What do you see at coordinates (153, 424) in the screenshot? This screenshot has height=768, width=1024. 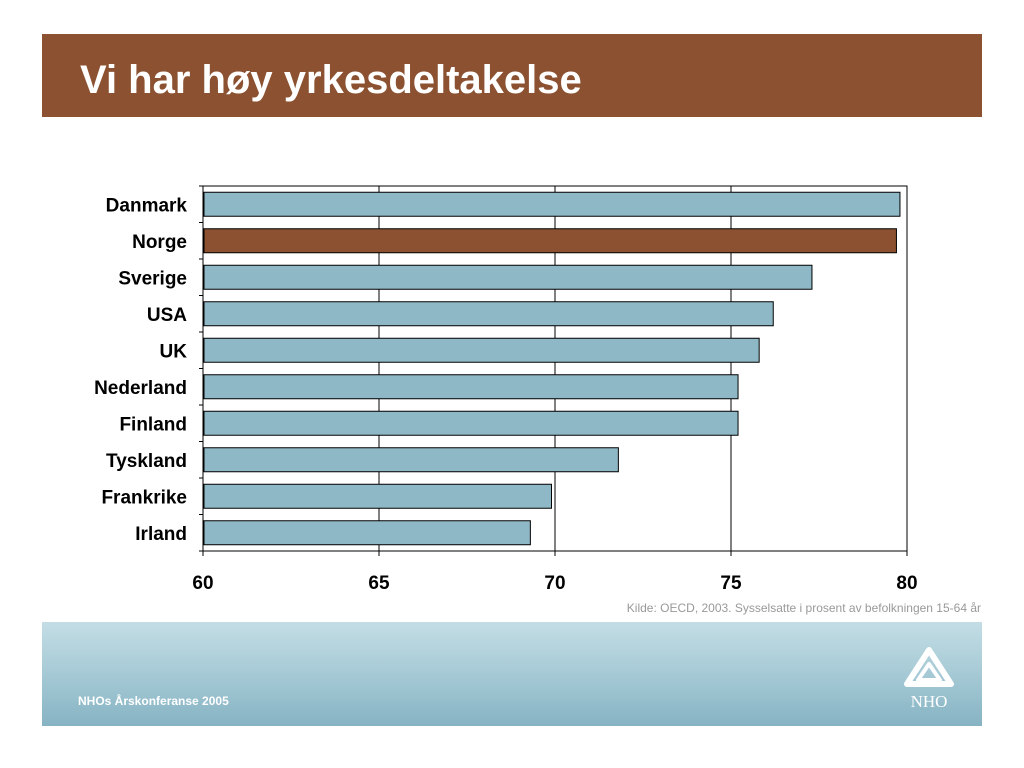 I see `category-label: Finland` at bounding box center [153, 424].